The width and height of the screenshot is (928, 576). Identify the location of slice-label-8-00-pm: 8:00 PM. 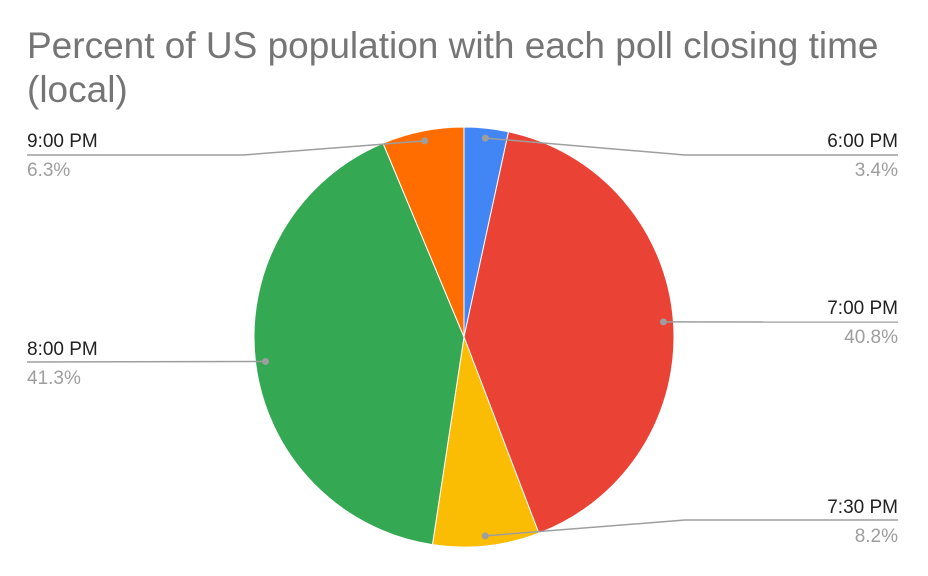
(62, 349).